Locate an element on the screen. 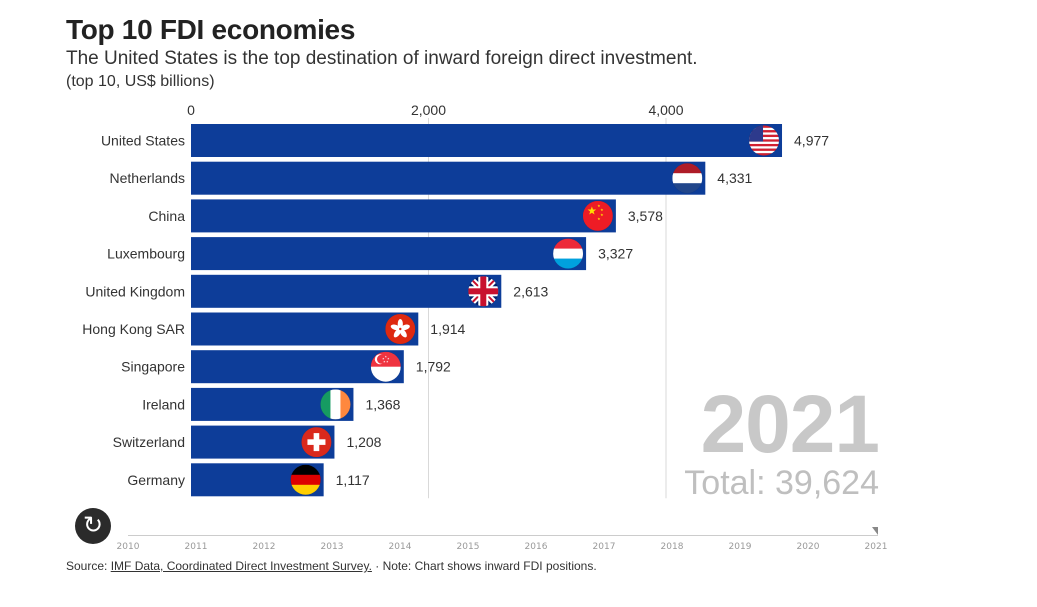 The image size is (1037, 607). category-label: Luxembourg is located at coordinates (146, 254).